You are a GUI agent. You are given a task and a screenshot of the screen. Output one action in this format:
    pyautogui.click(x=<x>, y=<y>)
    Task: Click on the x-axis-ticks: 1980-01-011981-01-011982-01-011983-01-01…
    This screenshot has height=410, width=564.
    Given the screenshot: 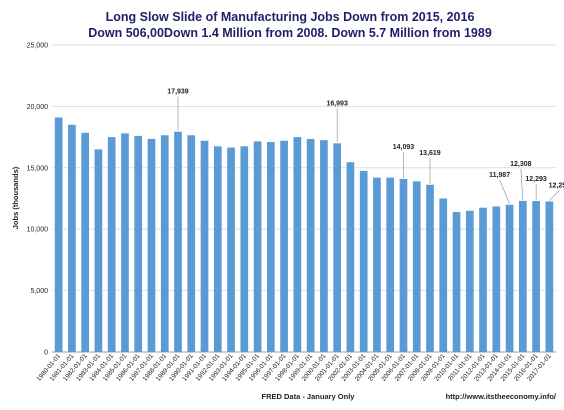 What is the action you would take?
    pyautogui.click(x=294, y=367)
    